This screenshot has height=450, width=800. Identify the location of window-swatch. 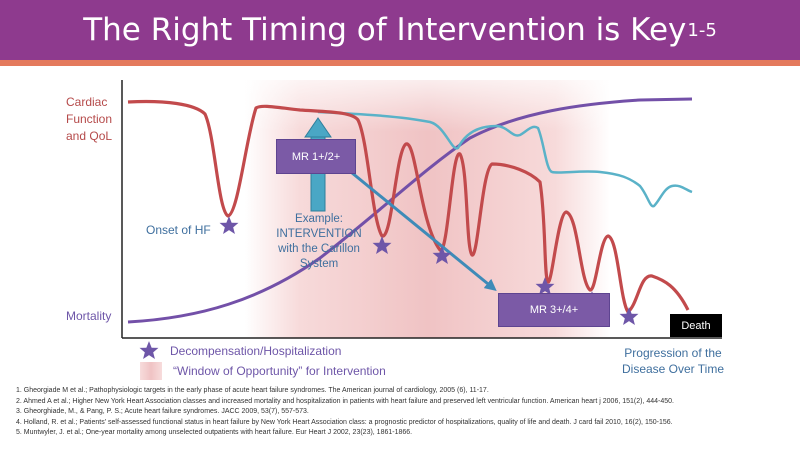
(151, 371).